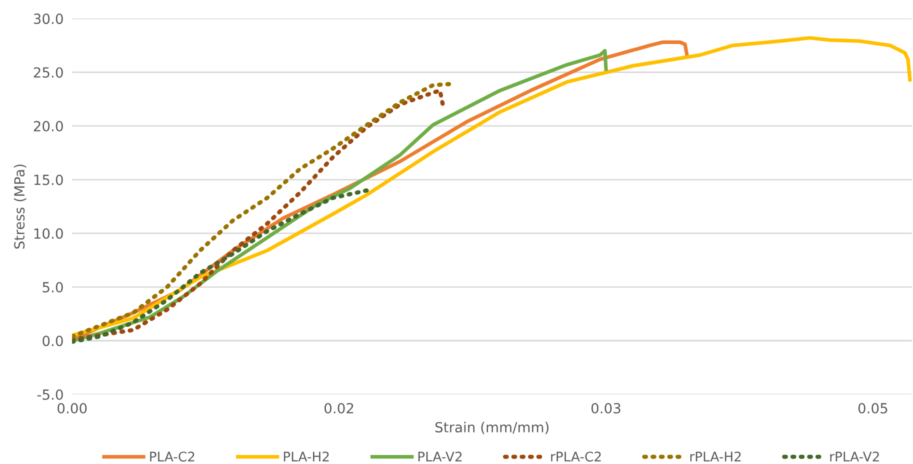 The width and height of the screenshot is (913, 464). What do you see at coordinates (492, 428) in the screenshot?
I see `x-axis-title: Strain (mm/mm)` at bounding box center [492, 428].